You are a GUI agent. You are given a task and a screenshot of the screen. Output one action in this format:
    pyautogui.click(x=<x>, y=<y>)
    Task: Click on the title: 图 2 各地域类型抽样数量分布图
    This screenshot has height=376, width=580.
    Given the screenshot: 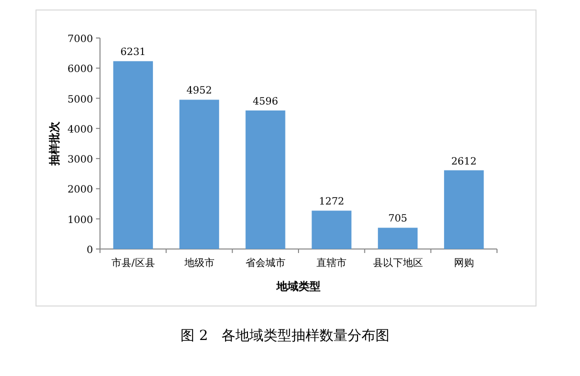 What is the action you would take?
    pyautogui.click(x=285, y=336)
    